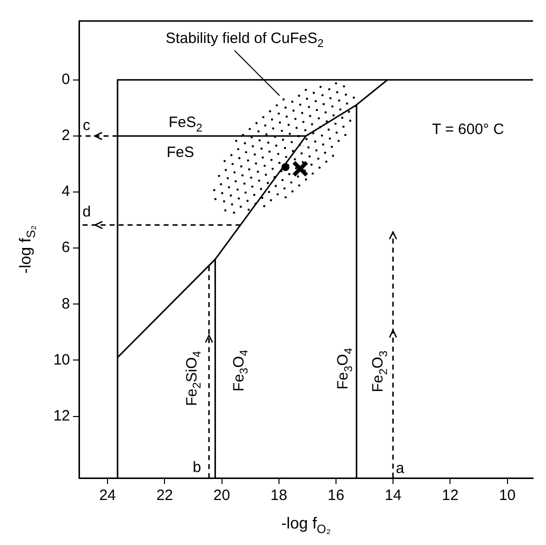 This screenshot has height=545, width=546. Describe the element at coordinates (468, 129) in the screenshot. I see `annotation: T = 600° C` at that location.